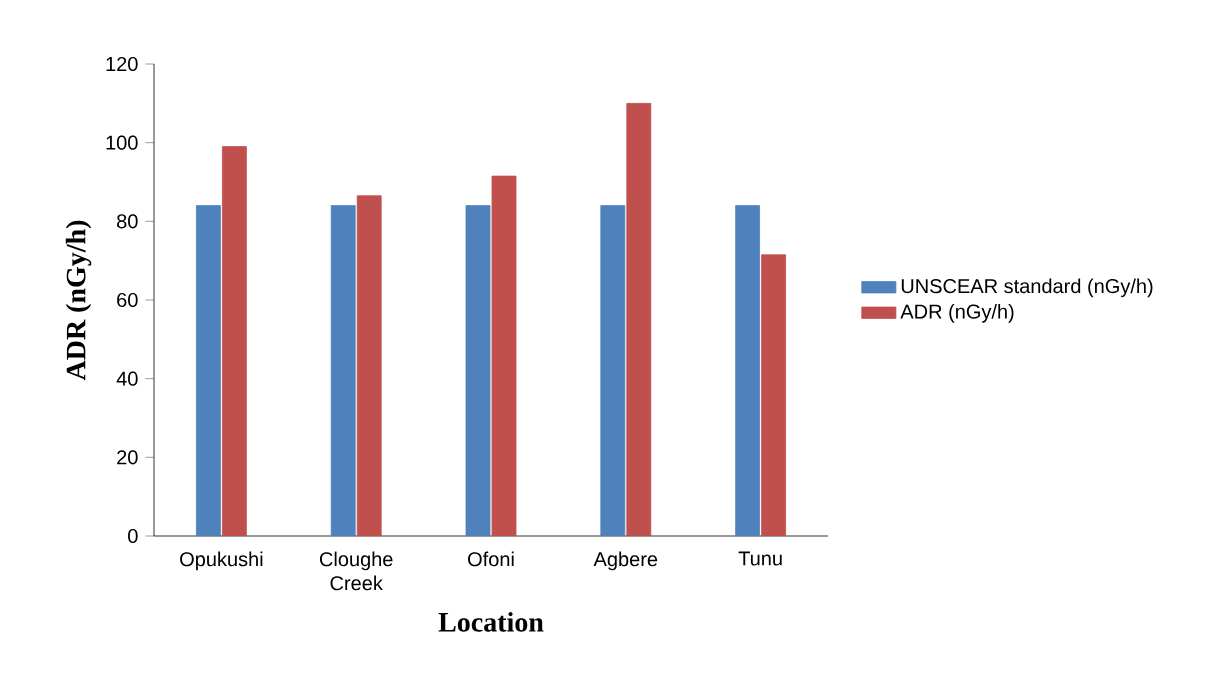  I want to click on y-tick-label: 40, so click(127, 378).